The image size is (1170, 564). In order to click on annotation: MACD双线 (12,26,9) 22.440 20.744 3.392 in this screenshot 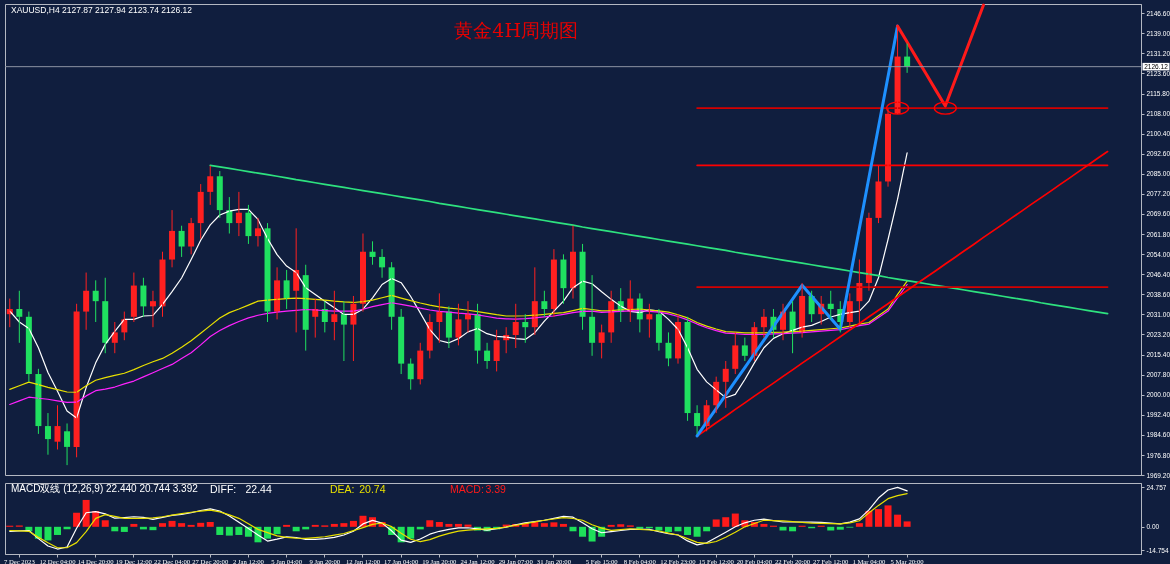, I will do `click(105, 488)`.